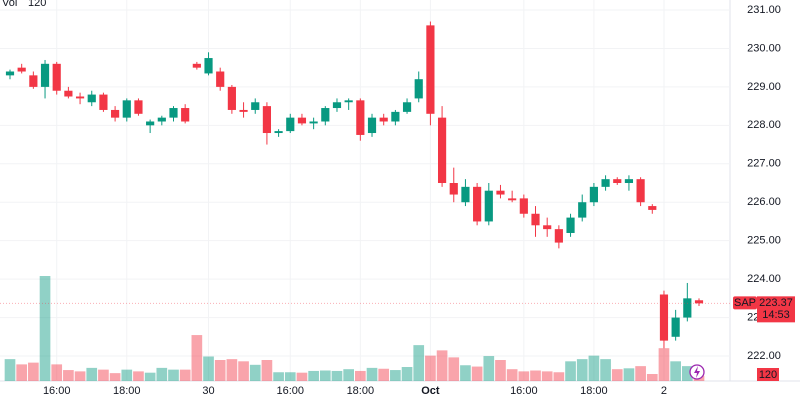 This screenshot has height=400, width=800. What do you see at coordinates (764, 164) in the screenshot?
I see `y-tick-label: 227.00` at bounding box center [764, 164].